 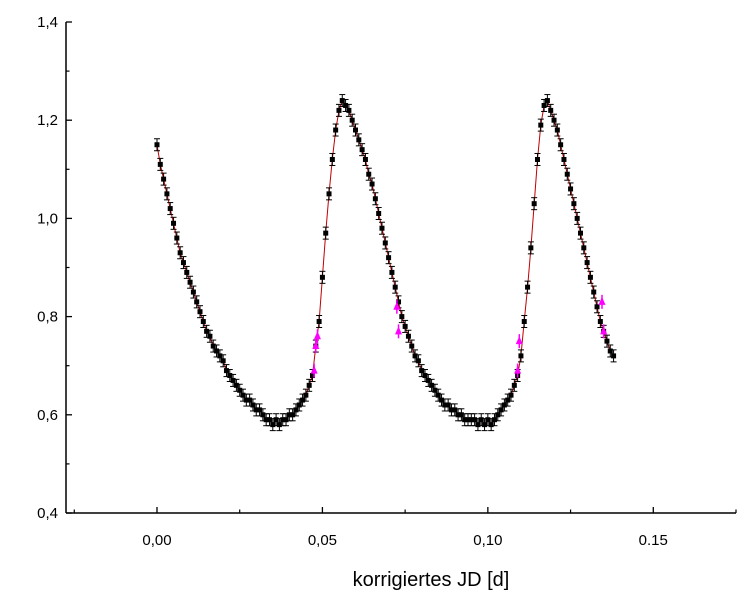 I want to click on x-tick-label: 0.15, so click(x=653, y=540).